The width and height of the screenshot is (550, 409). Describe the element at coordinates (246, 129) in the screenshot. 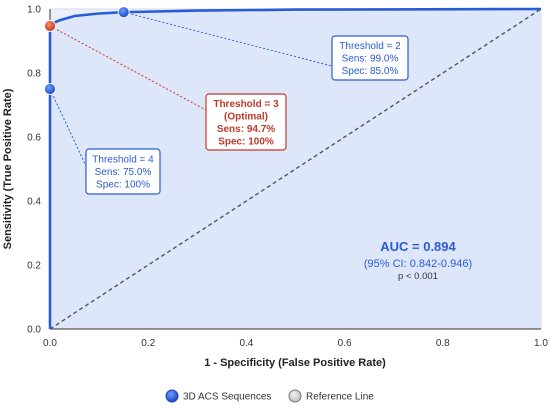

I see `threshold-callout-text-1-2: Sens: 94.7%` at that location.